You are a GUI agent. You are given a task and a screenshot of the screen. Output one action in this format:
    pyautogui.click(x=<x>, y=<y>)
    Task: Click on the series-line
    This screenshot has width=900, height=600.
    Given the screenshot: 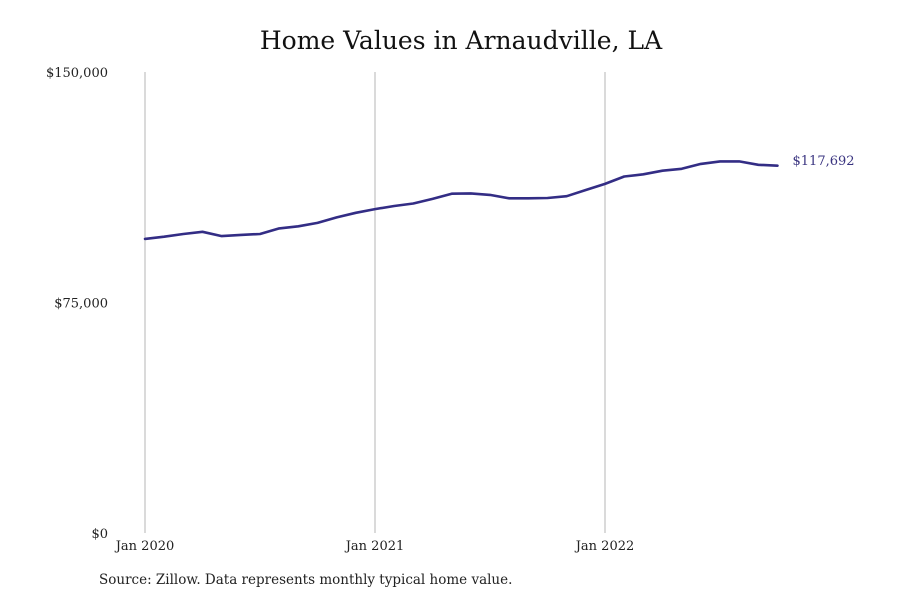 What is the action you would take?
    pyautogui.click(x=461, y=200)
    